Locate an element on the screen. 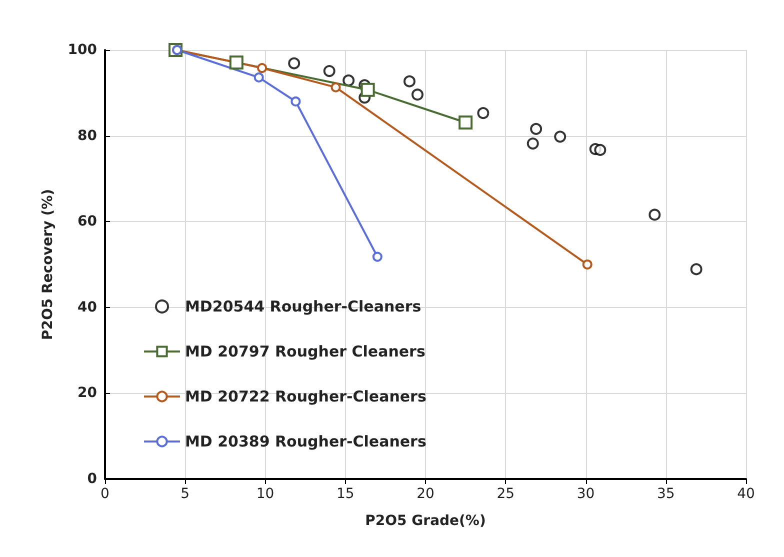  y-axis-title: P2O5 Recovery (%) is located at coordinates (48, 264).